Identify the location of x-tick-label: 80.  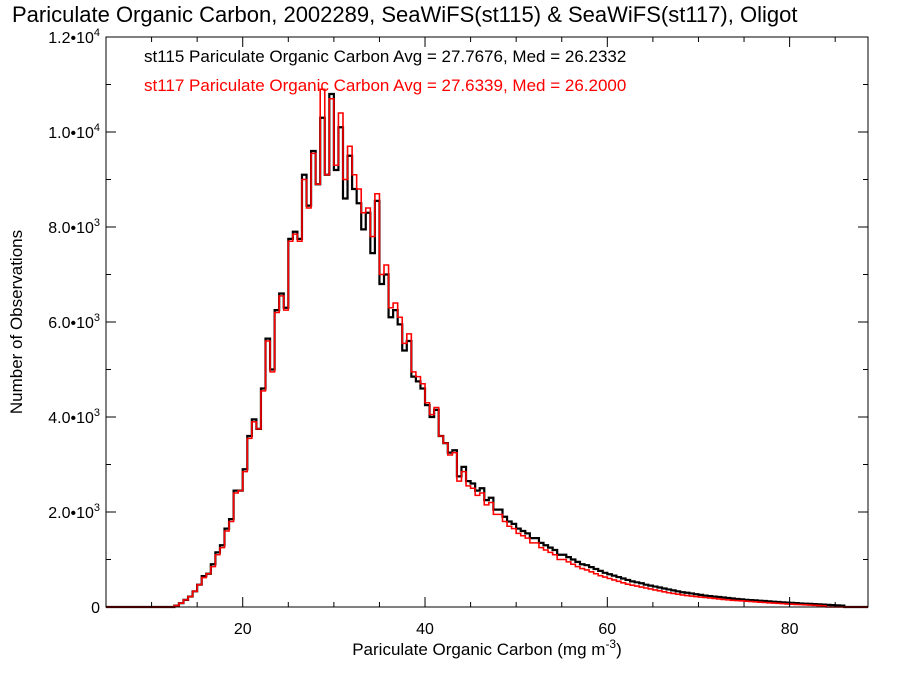
(790, 629).